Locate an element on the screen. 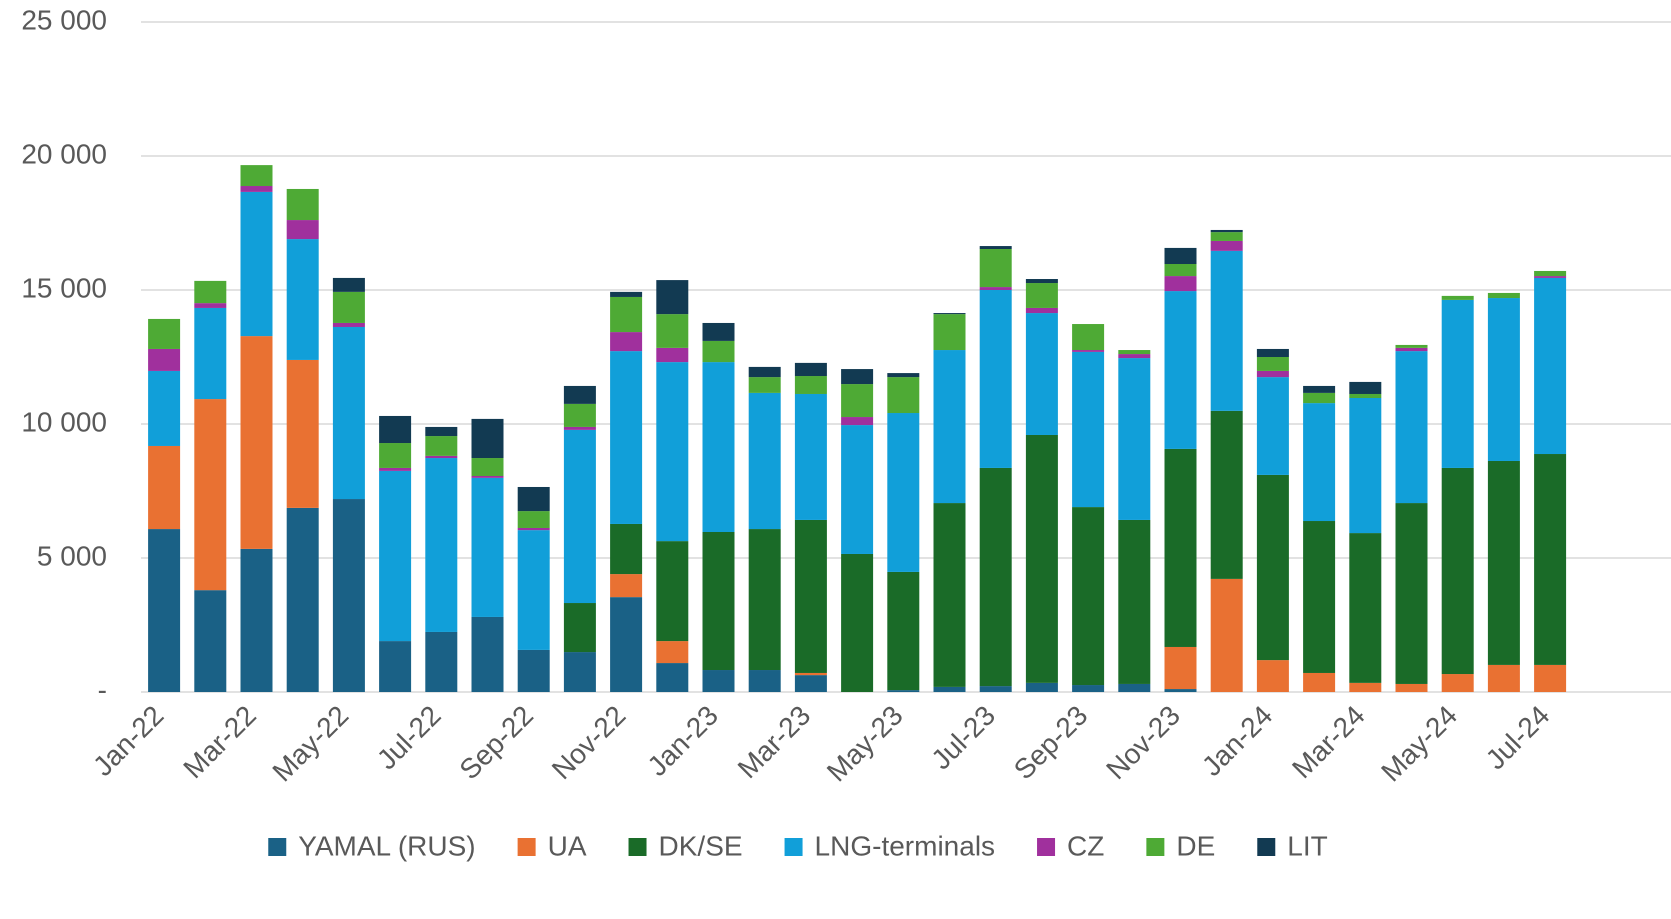 This screenshot has height=919, width=1671. legend-label: CZ is located at coordinates (1085, 845).